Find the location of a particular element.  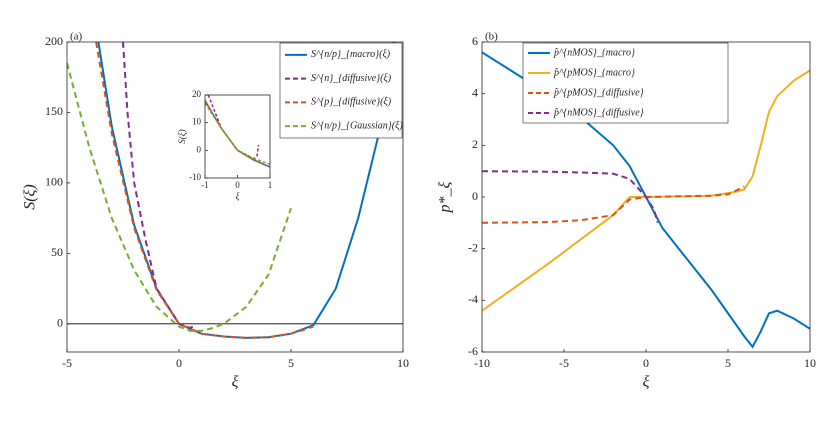

panel-label: (b) is located at coordinates (491, 37).